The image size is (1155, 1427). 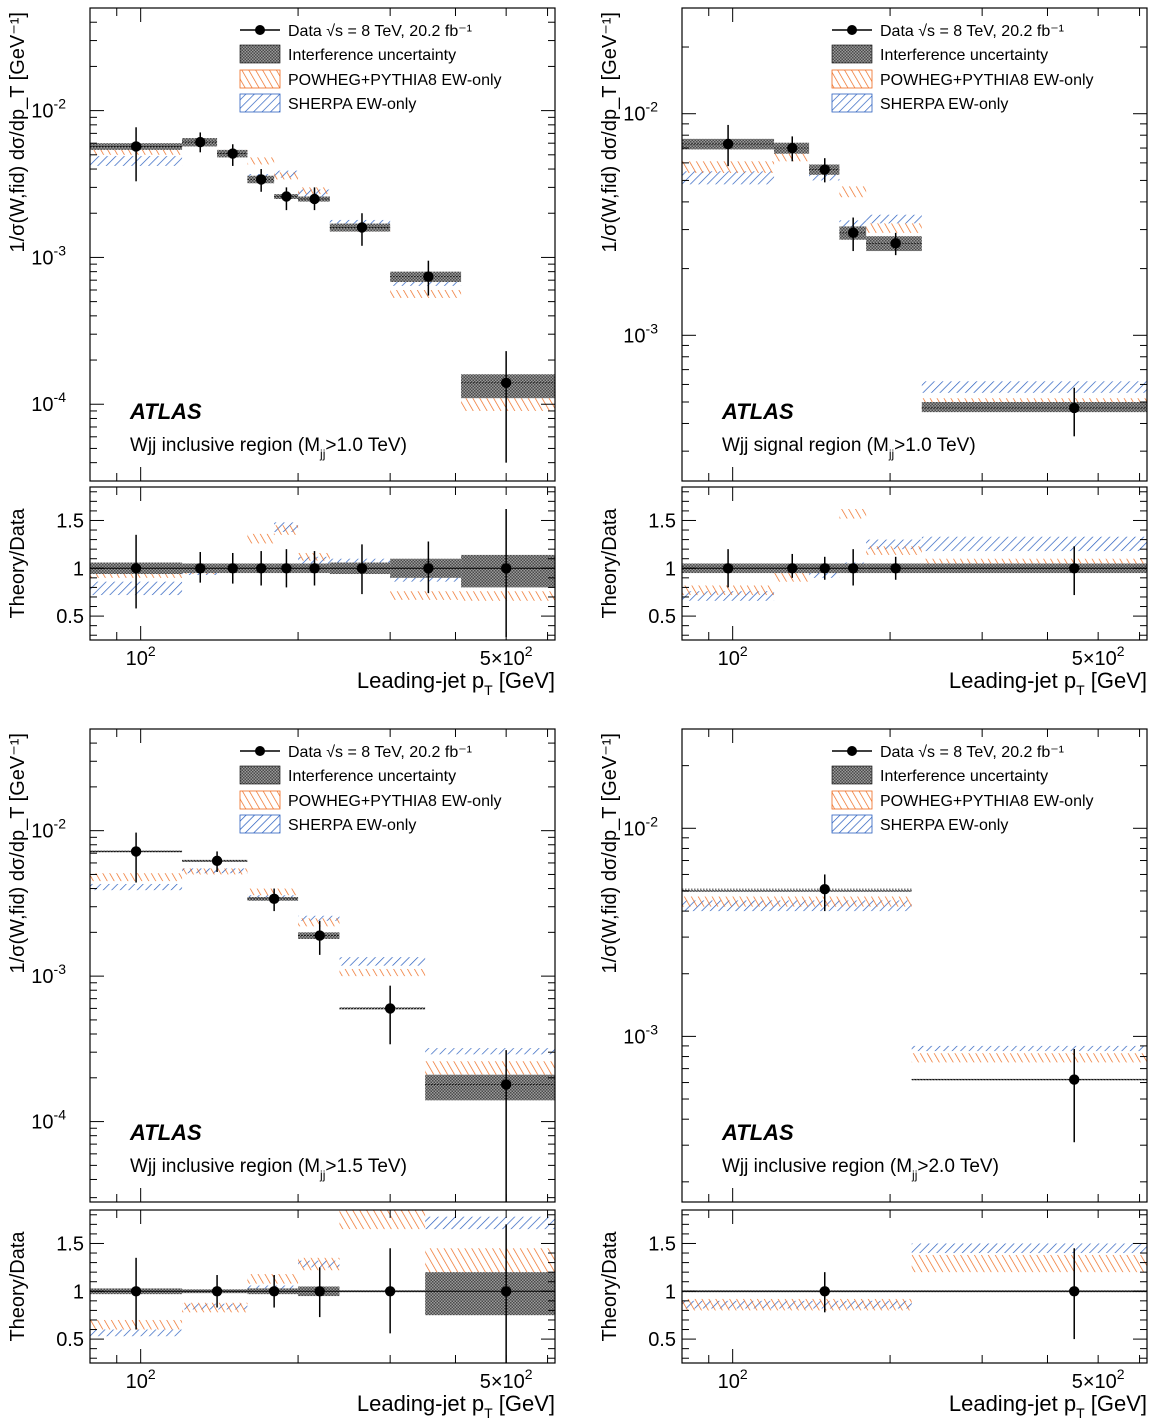 What do you see at coordinates (860, 1169) in the screenshot?
I see `region-label: Wjj inclusive region (Mjj>2.0 TeV)` at bounding box center [860, 1169].